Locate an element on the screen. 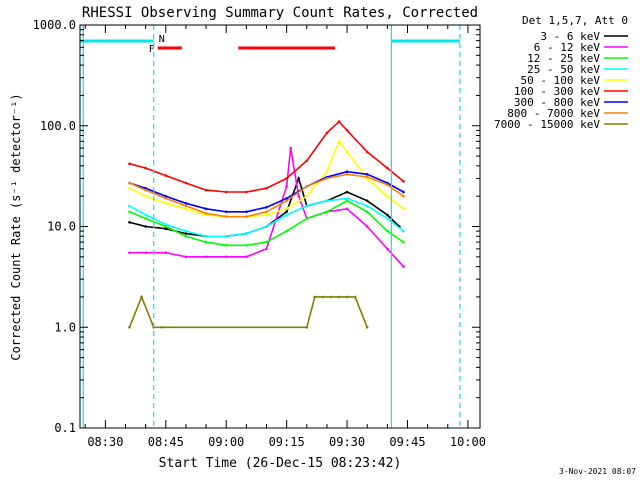 The height and width of the screenshot is (480, 640). x-tick-label: 08:30 is located at coordinates (105, 442).